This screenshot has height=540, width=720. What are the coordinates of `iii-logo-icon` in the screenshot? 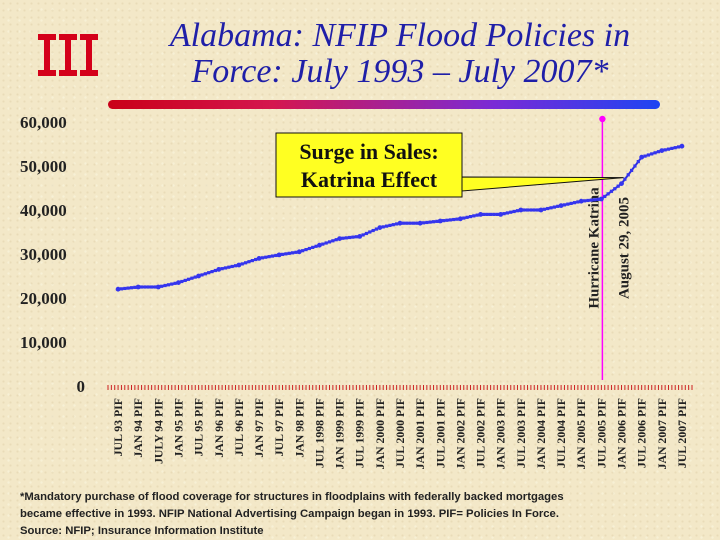 It's located at (68, 55).